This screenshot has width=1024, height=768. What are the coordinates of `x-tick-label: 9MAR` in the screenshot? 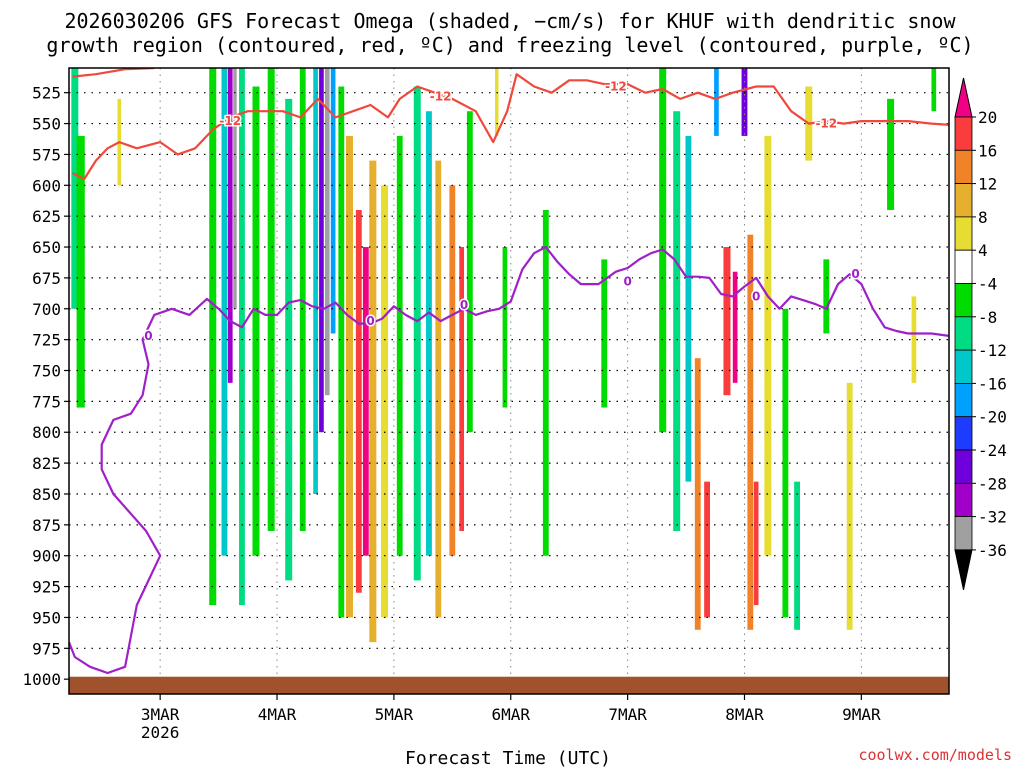 It's located at (861, 714).